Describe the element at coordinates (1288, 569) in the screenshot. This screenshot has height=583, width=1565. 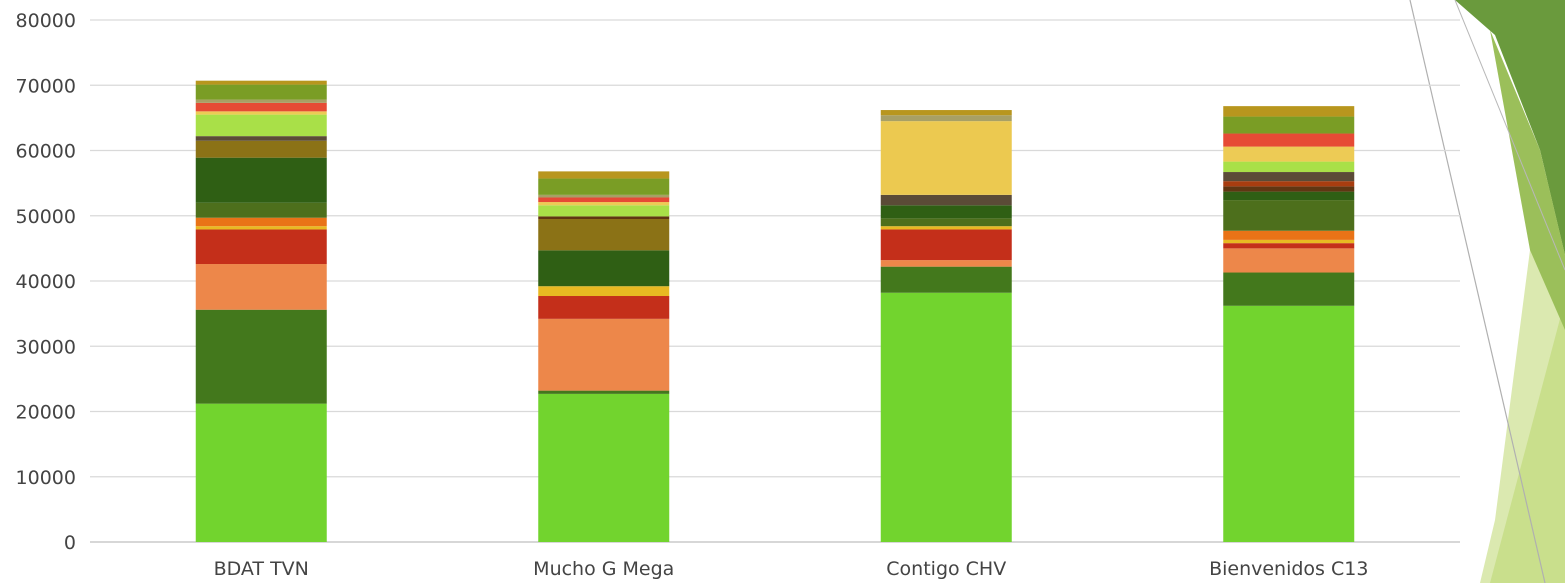
I see `x-category-label: Bienvenidos C13` at that location.